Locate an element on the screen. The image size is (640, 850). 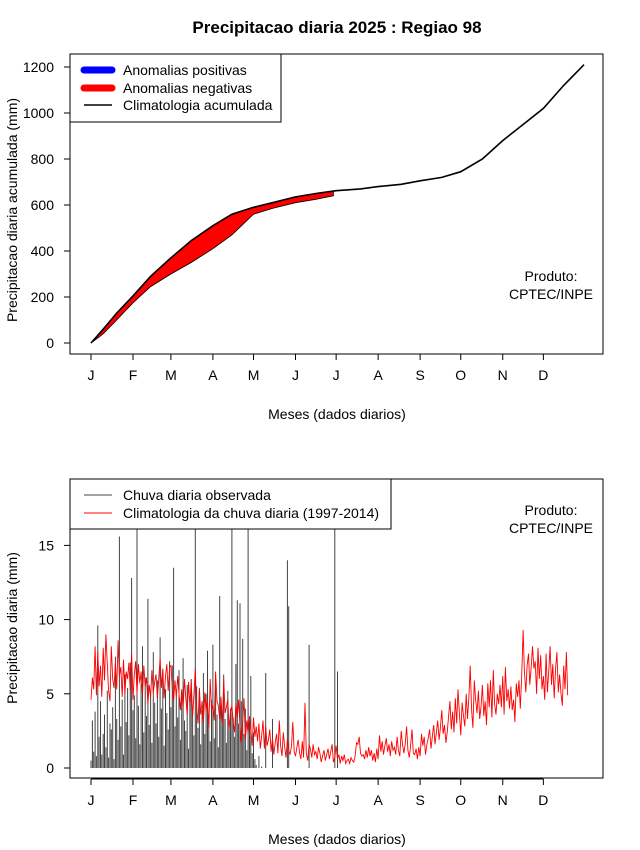
x-tick-label-top: N is located at coordinates (503, 375).